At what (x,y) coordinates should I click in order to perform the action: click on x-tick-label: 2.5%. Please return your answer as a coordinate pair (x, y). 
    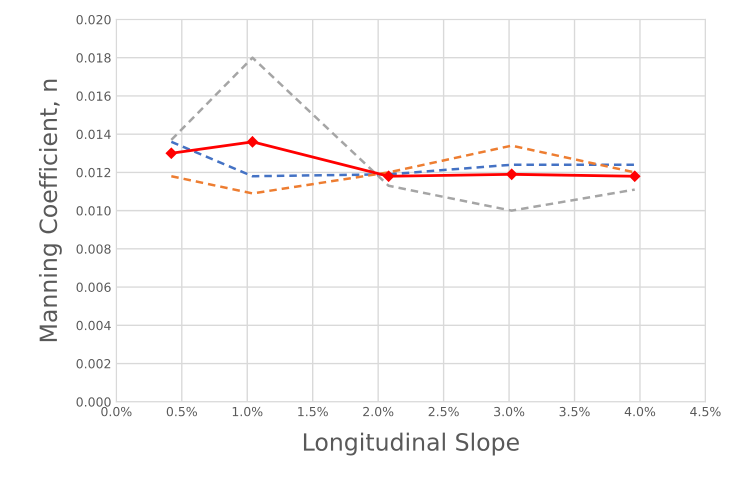
    Looking at the image, I should click on (443, 411).